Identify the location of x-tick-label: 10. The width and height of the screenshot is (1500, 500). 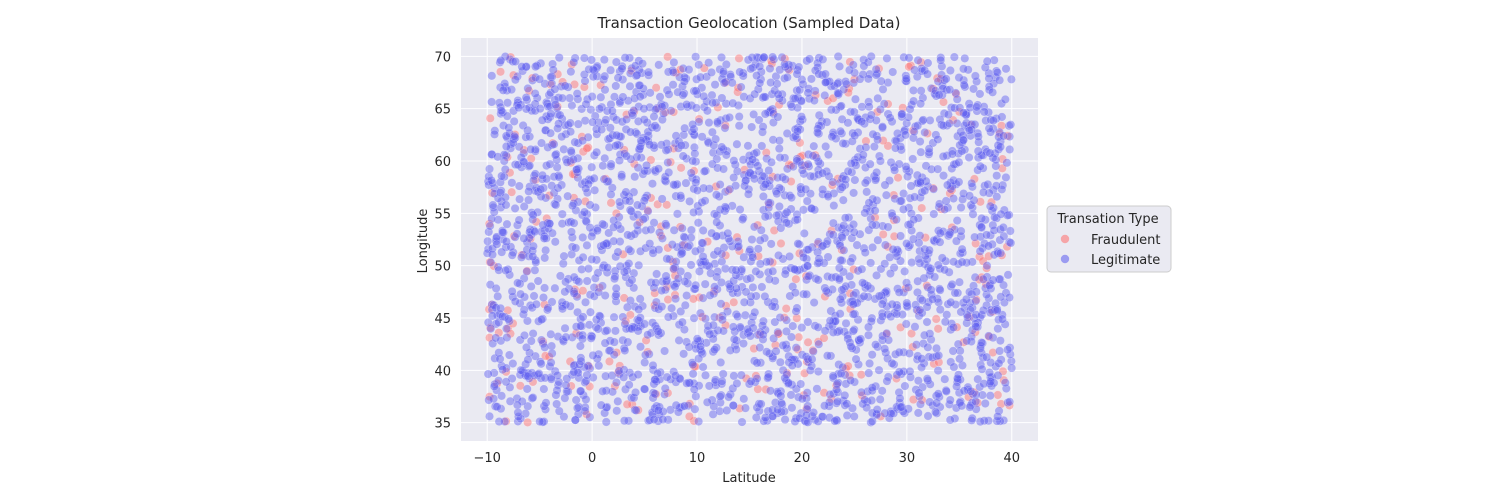
(697, 458).